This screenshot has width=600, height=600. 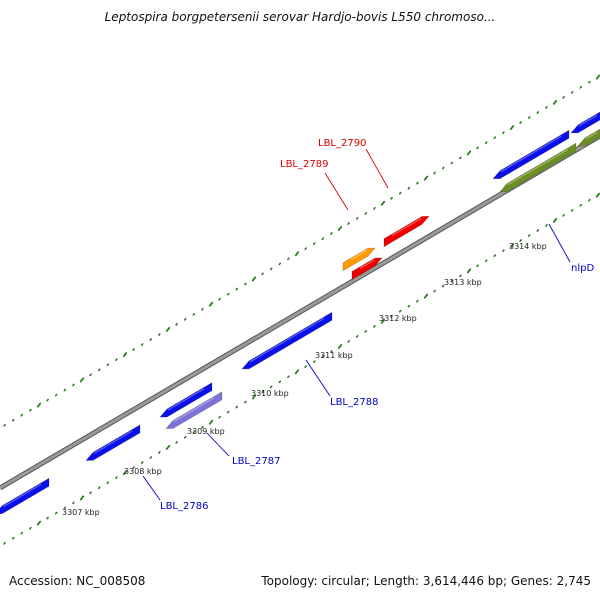 I want to click on gene-label-lbl-2789: LBL_2789, so click(x=304, y=164).